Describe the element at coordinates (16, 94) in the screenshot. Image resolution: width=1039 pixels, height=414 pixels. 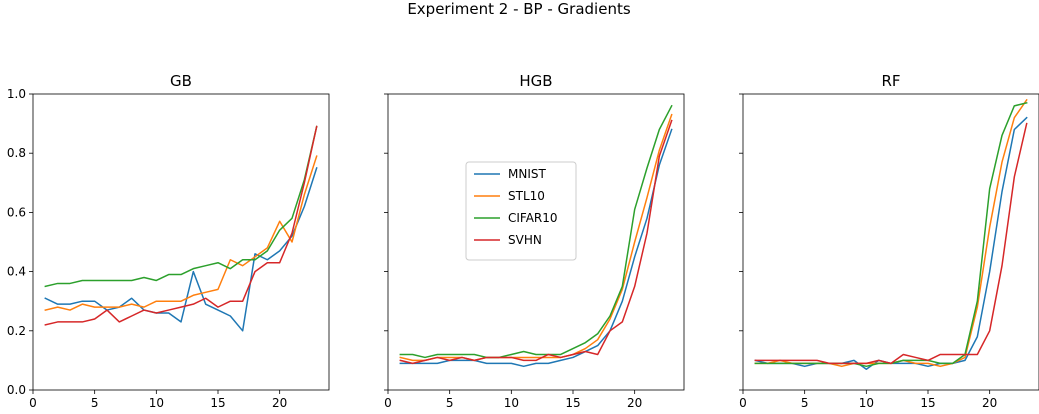
I see `y-tick-label: 1.0` at that location.